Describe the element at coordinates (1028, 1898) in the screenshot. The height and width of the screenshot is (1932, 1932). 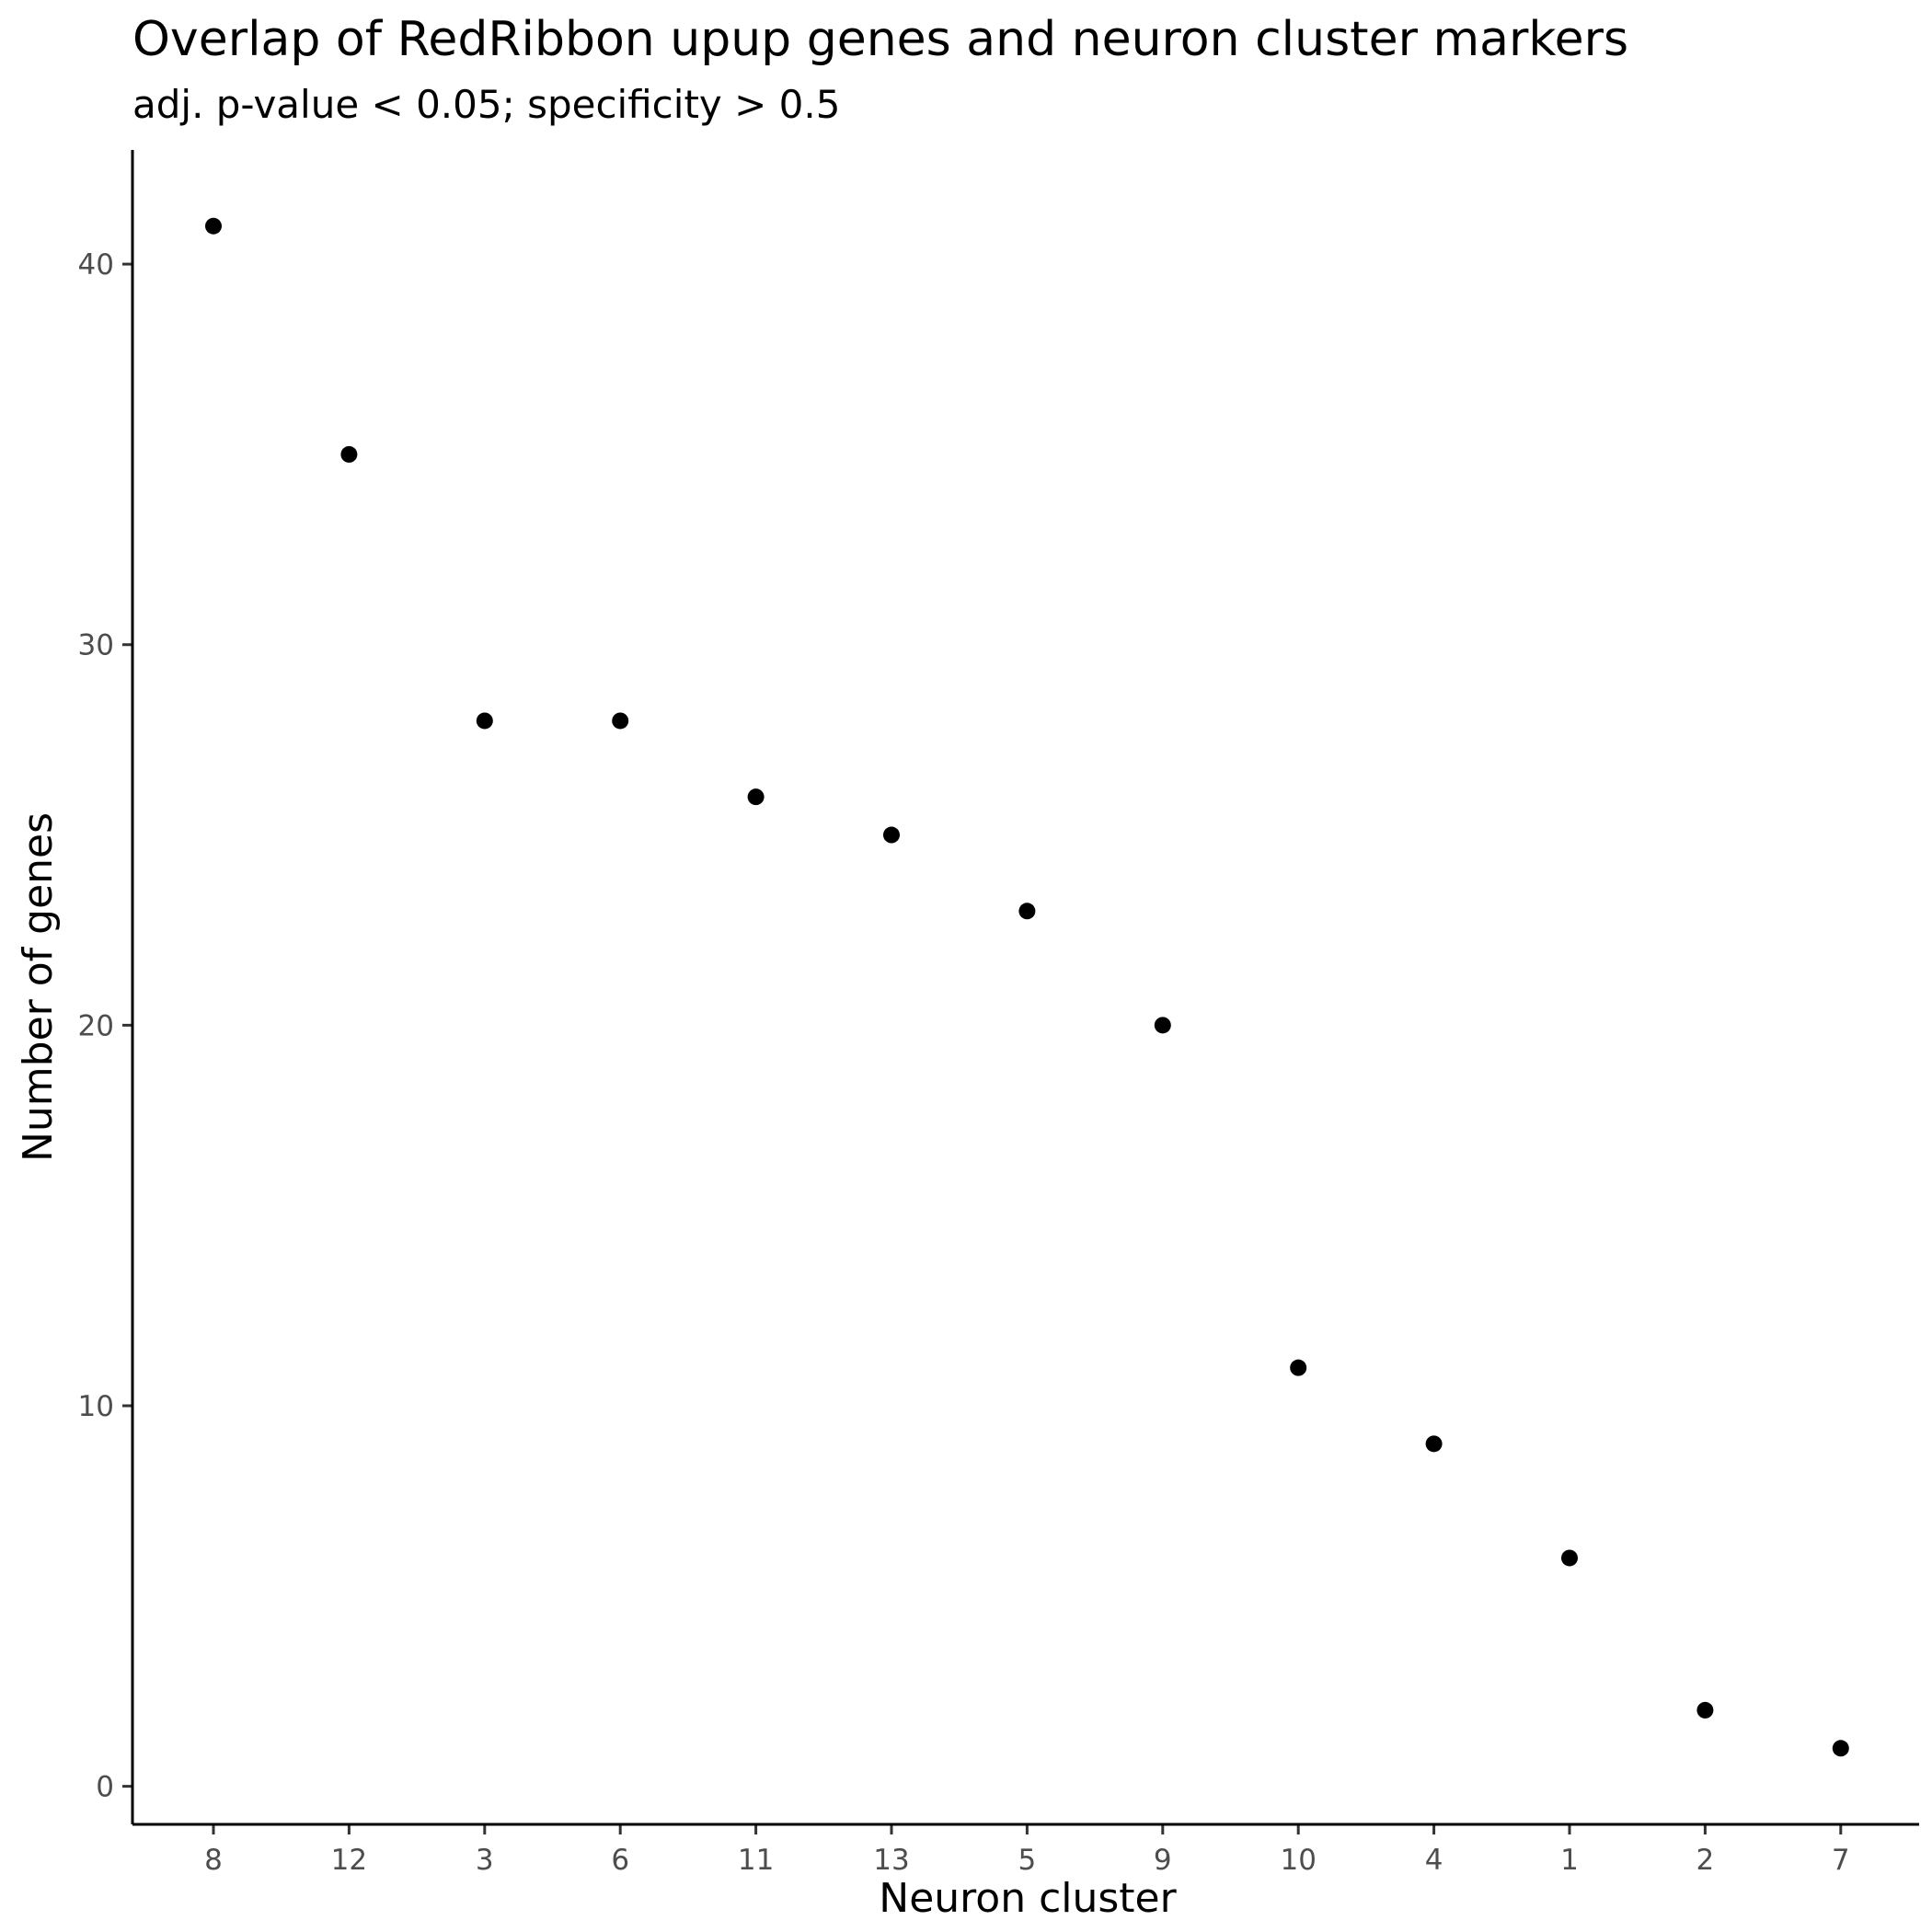
I see `x-axis-title: Neuron cluster` at that location.